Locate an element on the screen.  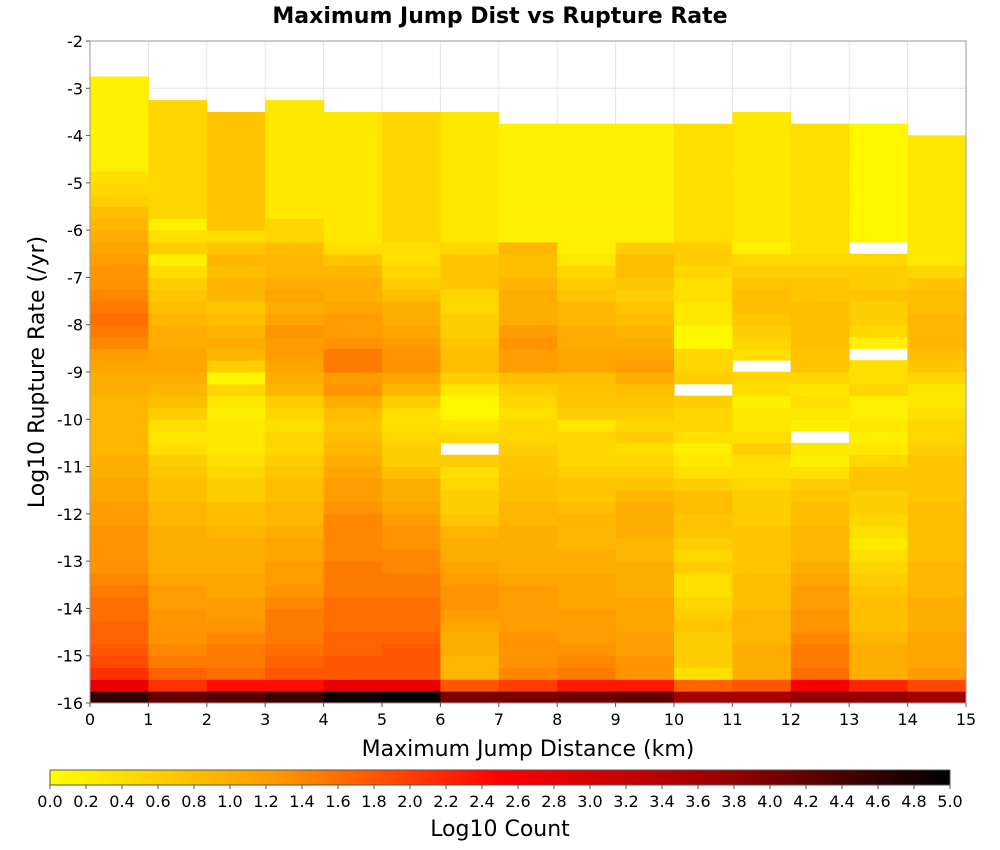
colorbar-tick-label: 4.2 is located at coordinates (805, 801).